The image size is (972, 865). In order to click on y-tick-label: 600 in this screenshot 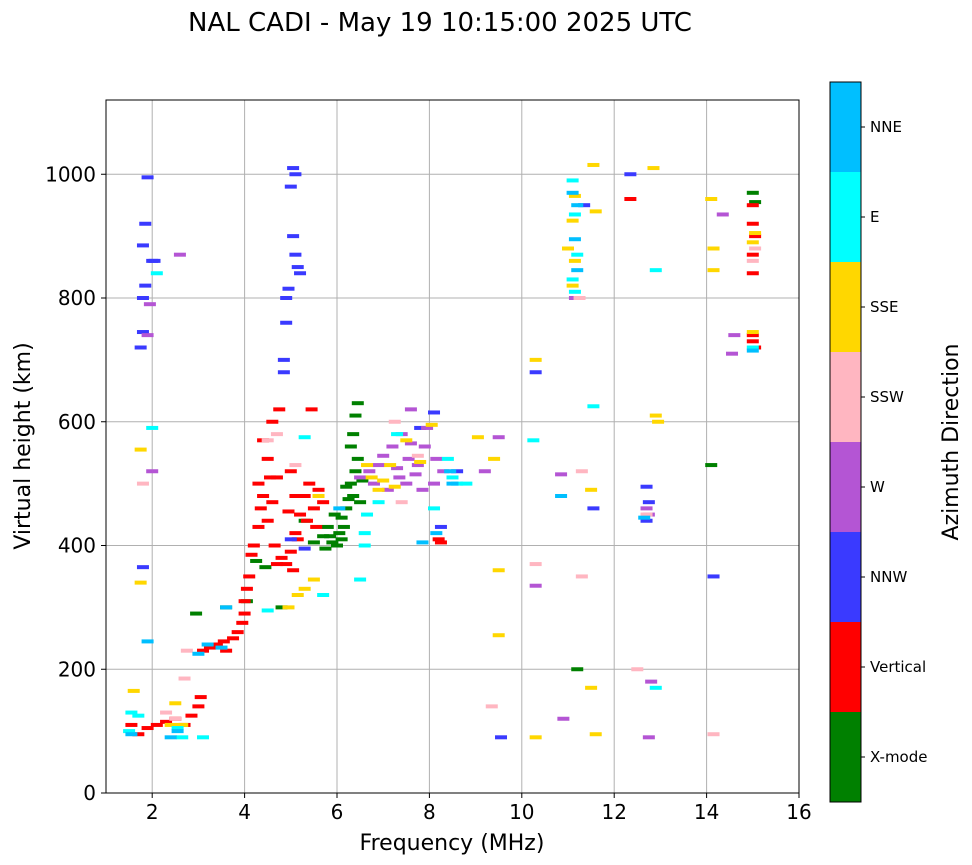, I will do `click(77, 422)`.